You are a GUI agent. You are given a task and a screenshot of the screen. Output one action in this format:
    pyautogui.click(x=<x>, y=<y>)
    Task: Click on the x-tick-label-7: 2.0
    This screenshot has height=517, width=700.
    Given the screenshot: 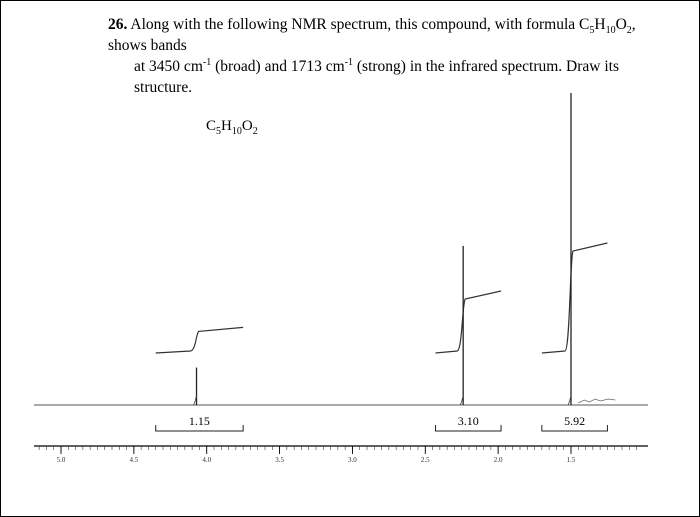 What is the action you would take?
    pyautogui.click(x=498, y=460)
    